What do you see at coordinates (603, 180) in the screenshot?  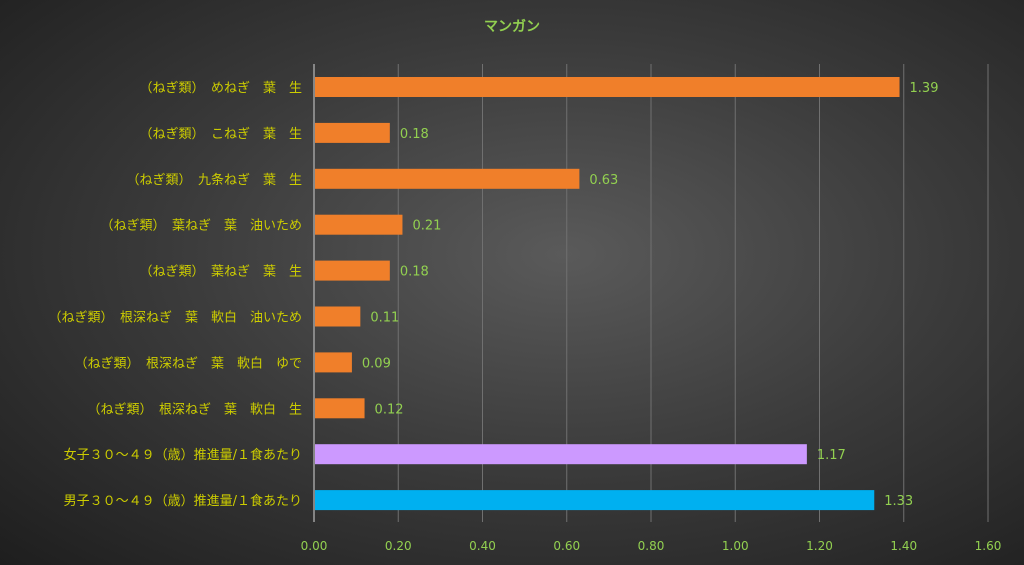 I see `data-label: 0.63` at bounding box center [603, 180].